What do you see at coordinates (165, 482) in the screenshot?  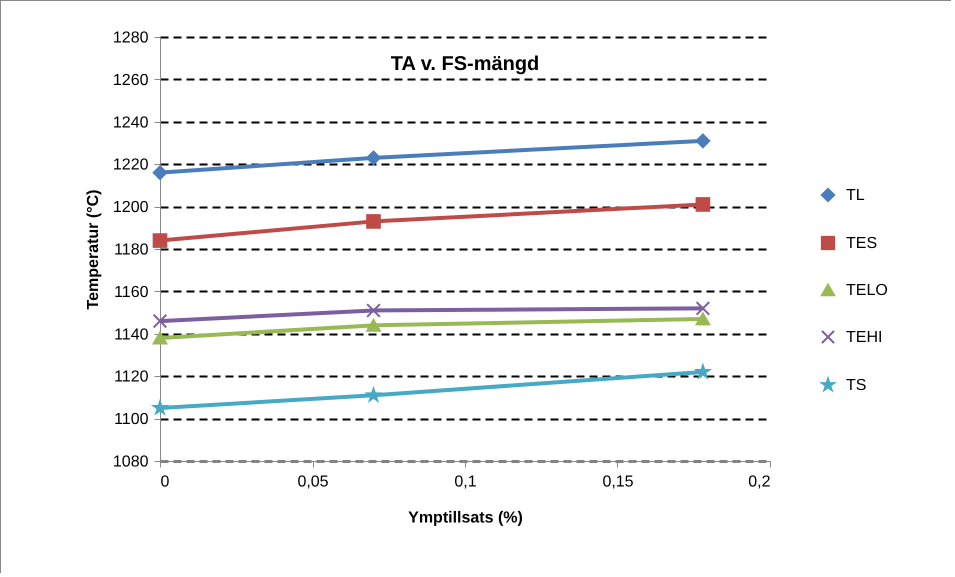 I see `x-tick-label: 0` at bounding box center [165, 482].